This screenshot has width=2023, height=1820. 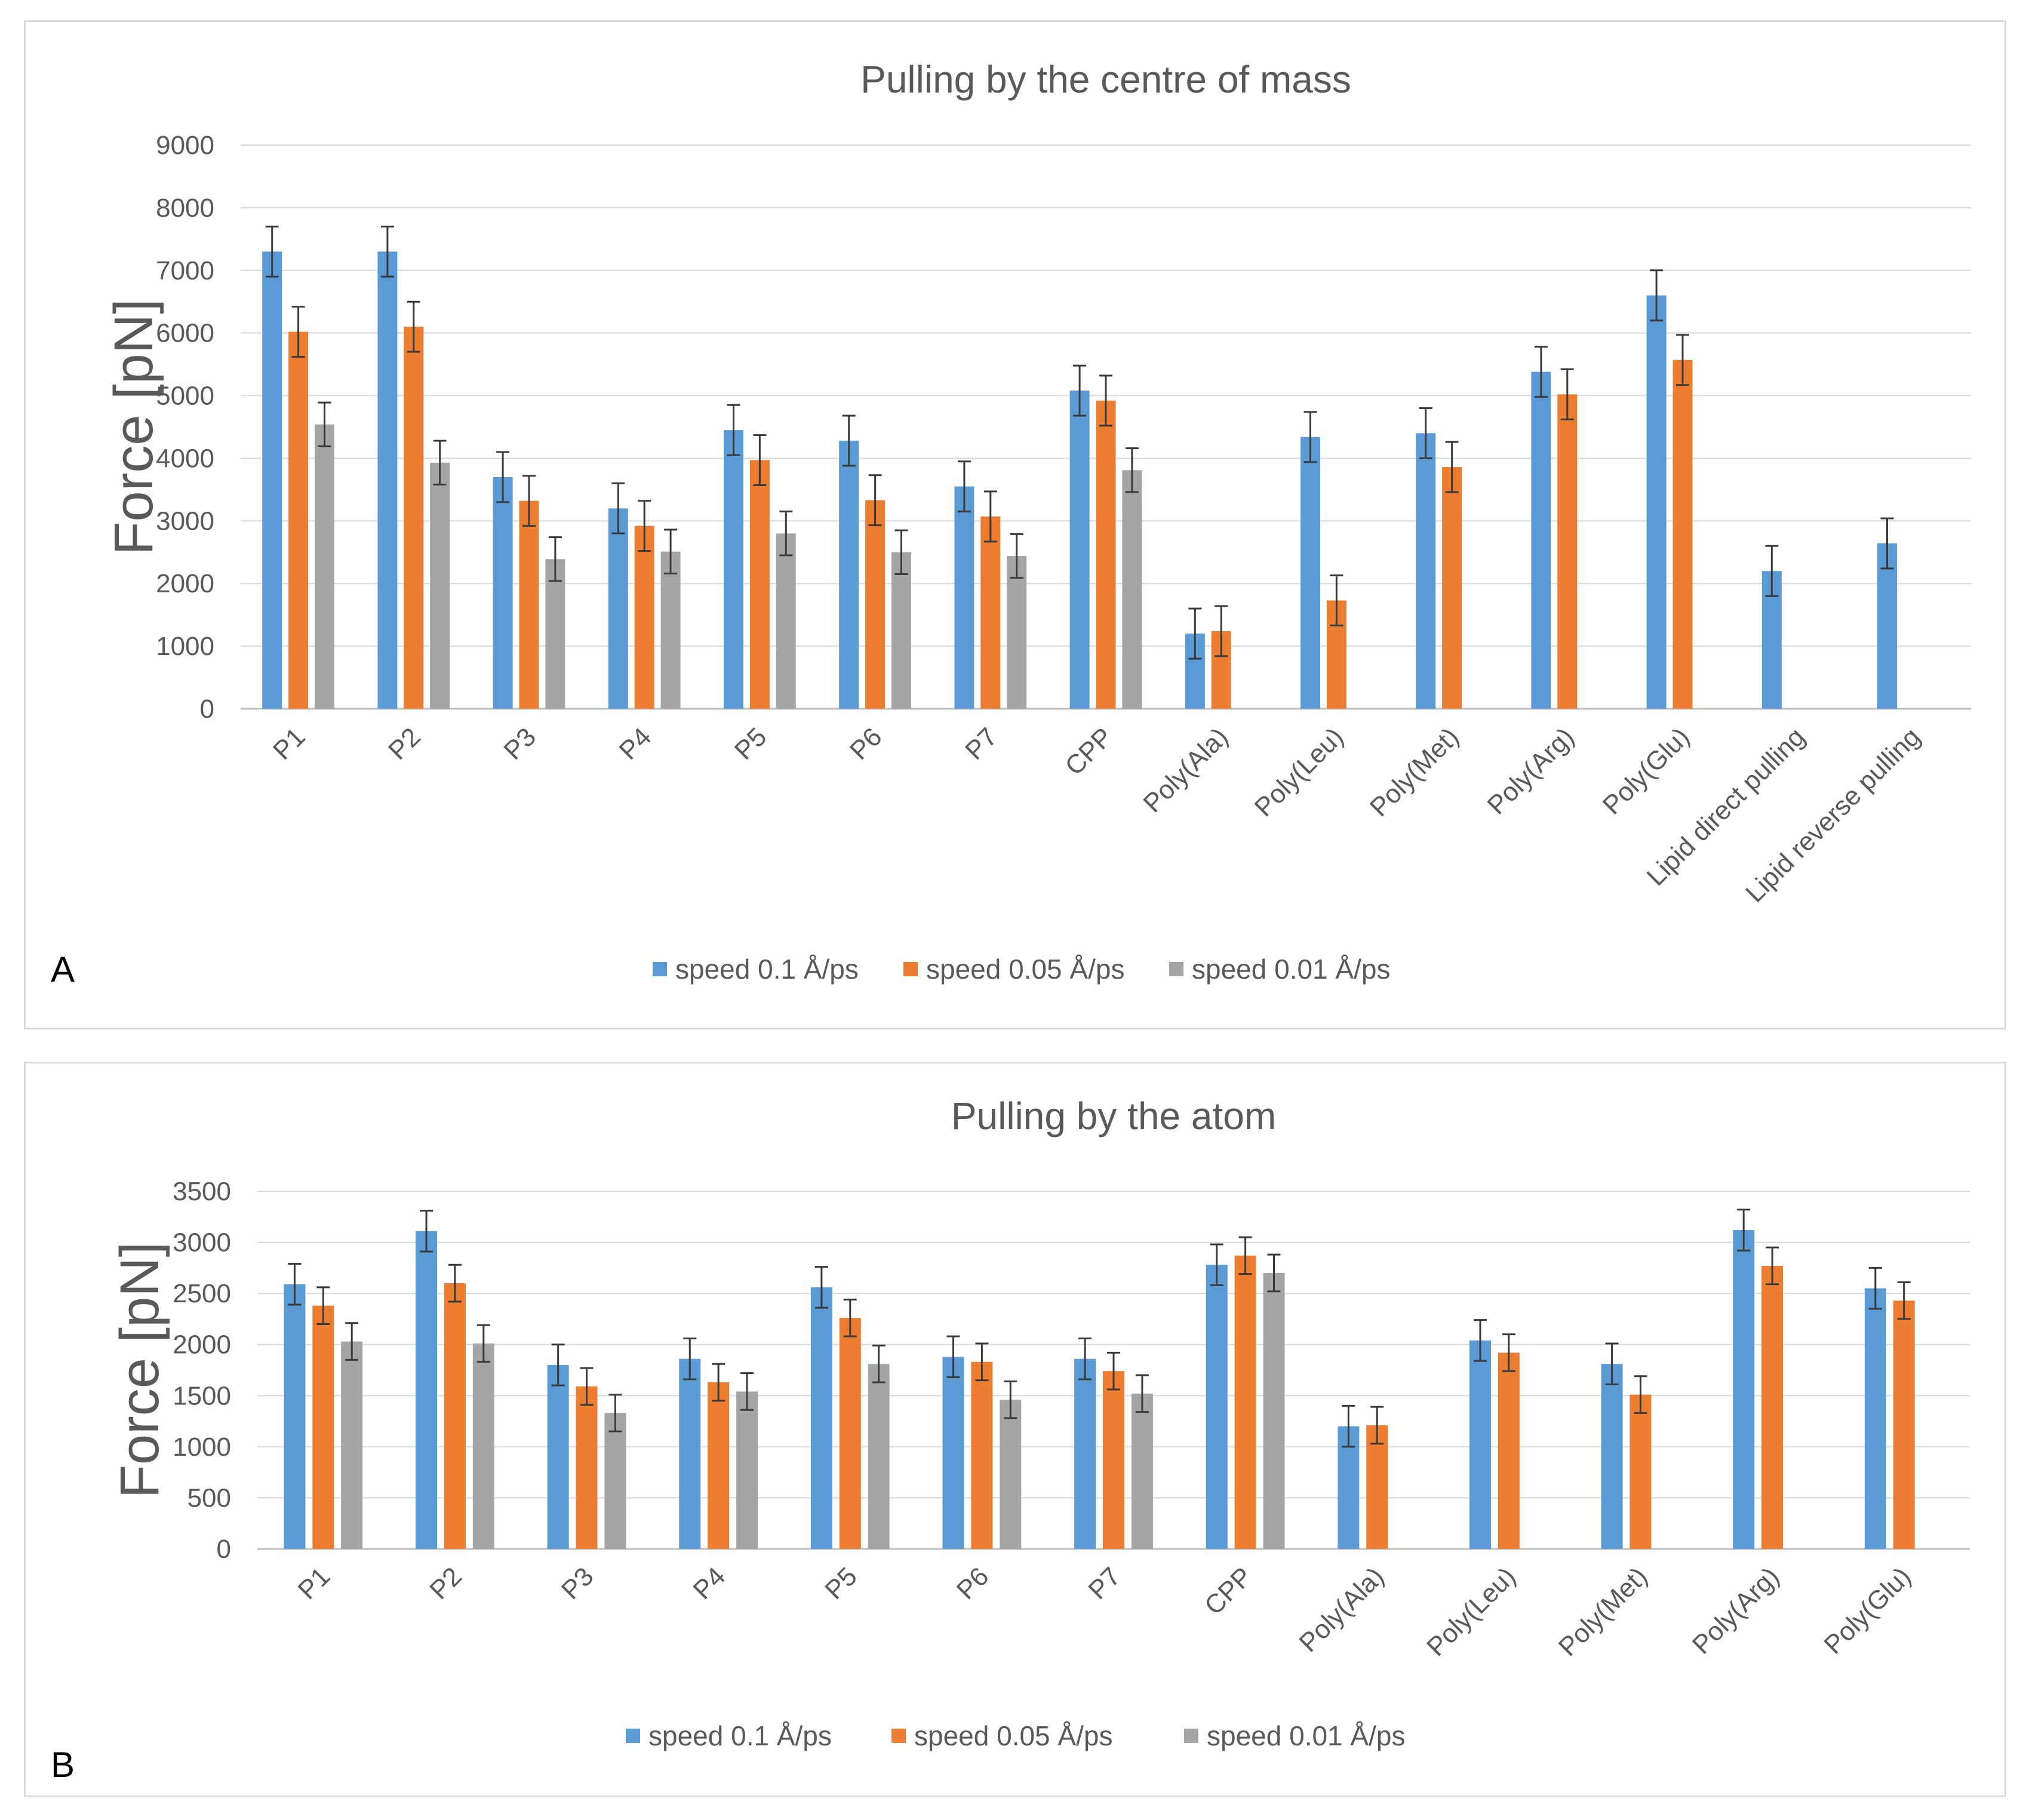 I want to click on y-tick-label: 7000, so click(x=185, y=270).